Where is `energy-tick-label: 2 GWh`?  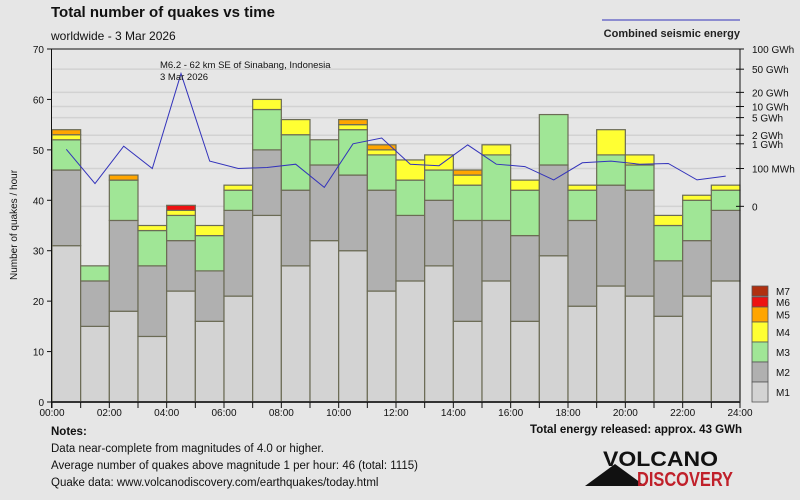
energy-tick-label: 2 GWh is located at coordinates (767, 136).